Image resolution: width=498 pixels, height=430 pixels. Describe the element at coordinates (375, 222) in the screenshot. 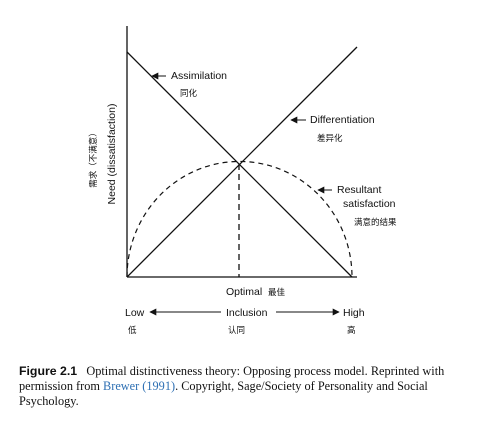

I see `resultant-label-cn: 满意的结果` at that location.